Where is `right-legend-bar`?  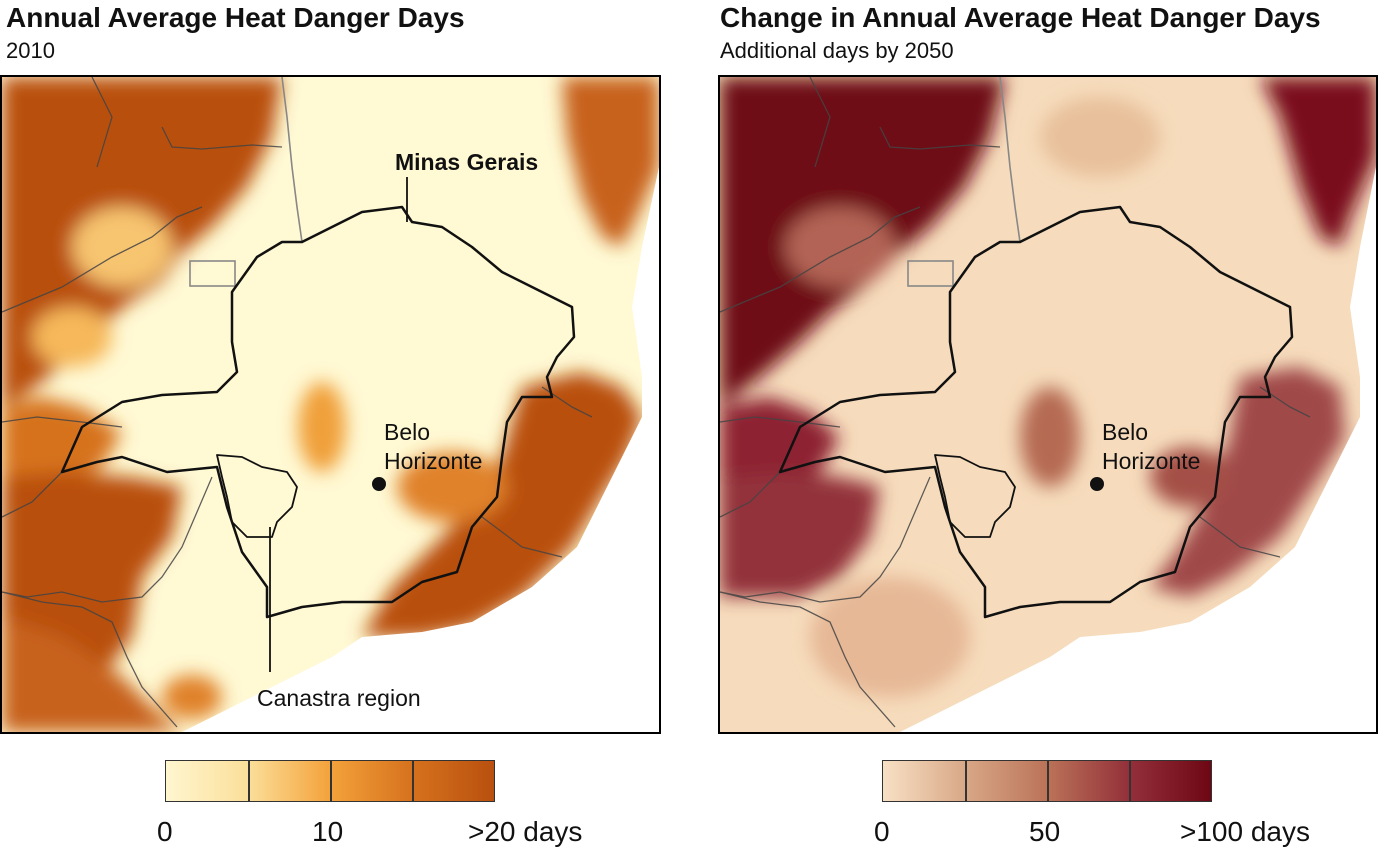
right-legend-bar is located at coordinates (1047, 781).